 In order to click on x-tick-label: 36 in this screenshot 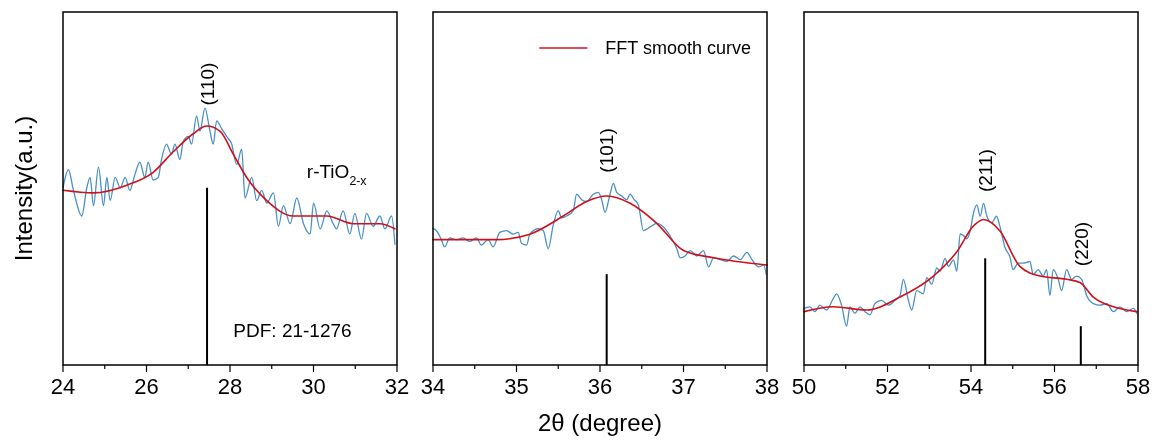, I will do `click(600, 386)`.